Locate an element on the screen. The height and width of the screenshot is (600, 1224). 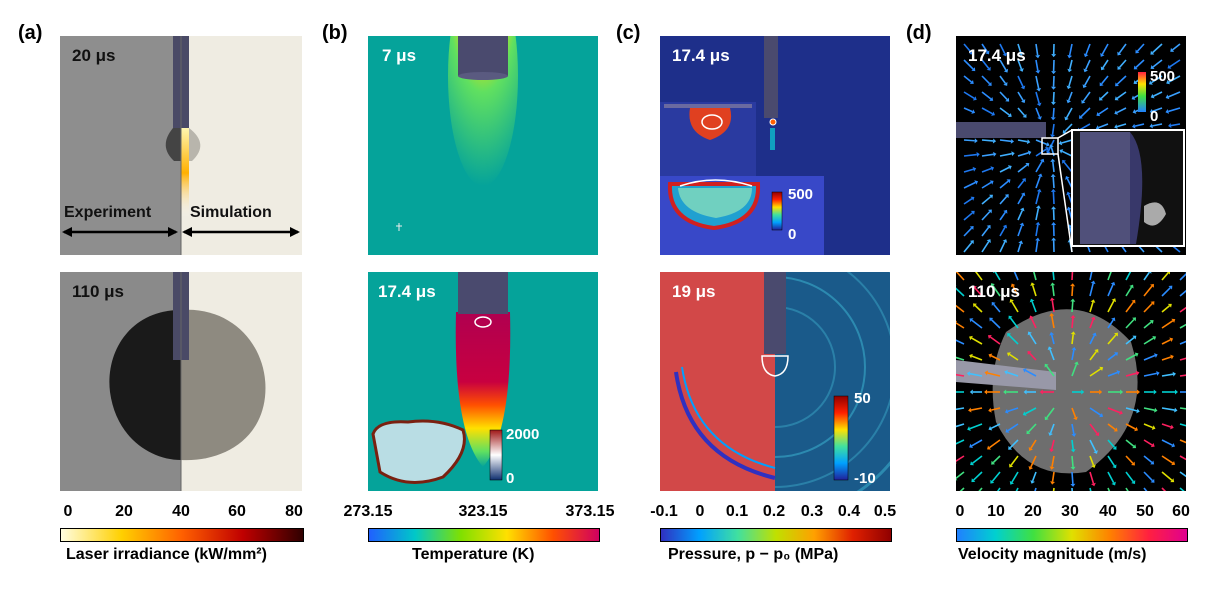
panel-c-top: 17.4 μs 500 0 is located at coordinates (775, 145).